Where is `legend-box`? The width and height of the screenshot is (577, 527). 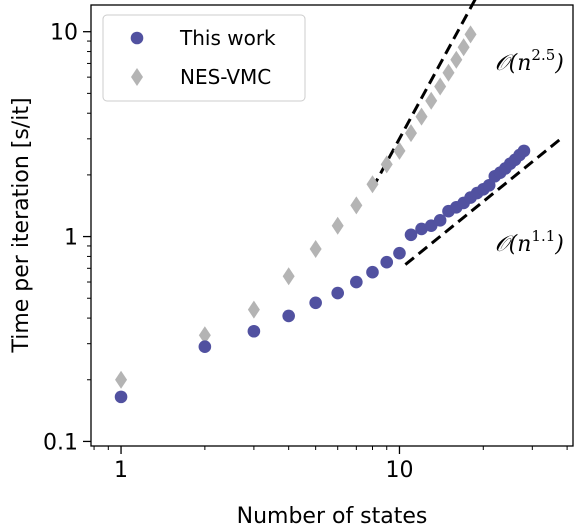 legend-box is located at coordinates (204, 58).